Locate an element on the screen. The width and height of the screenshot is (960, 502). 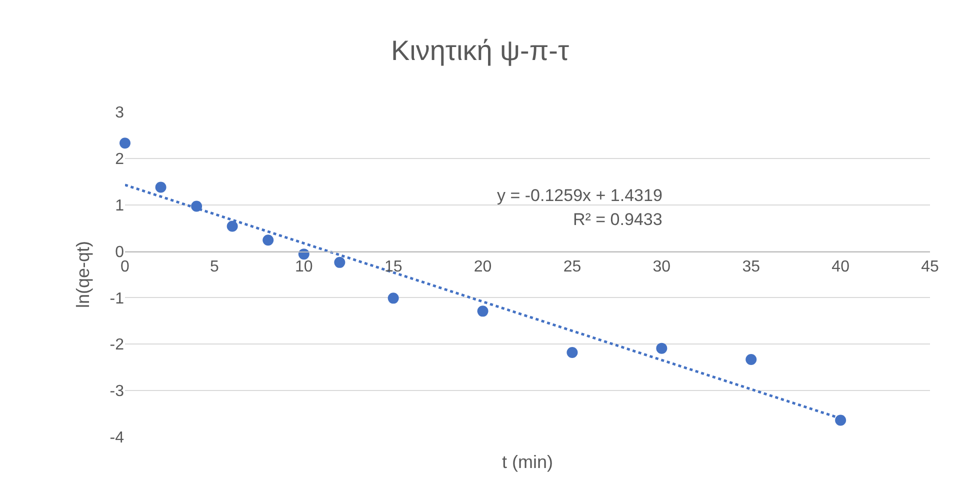
y-tick-label: -2 is located at coordinates (117, 345).